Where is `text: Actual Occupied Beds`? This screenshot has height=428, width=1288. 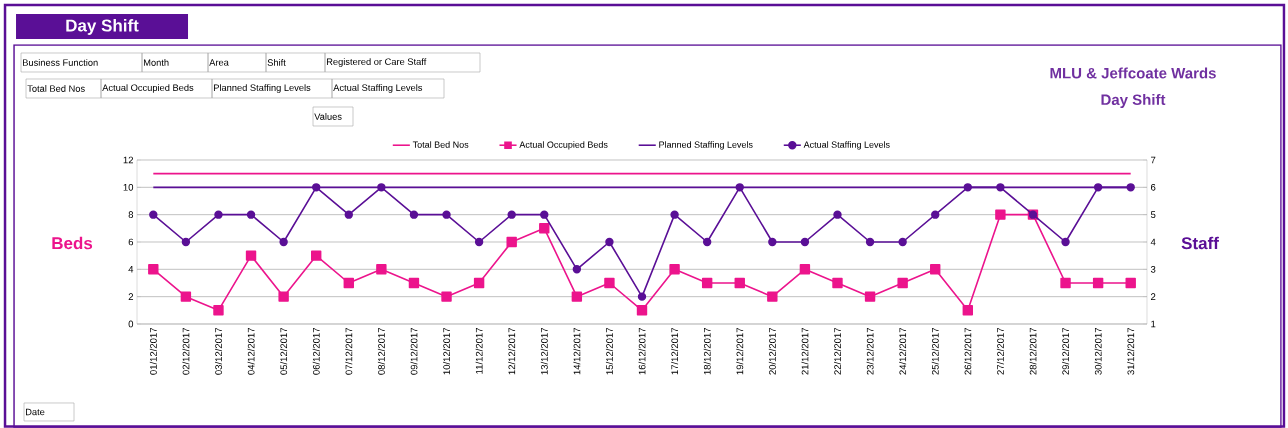 text: Actual Occupied Beds is located at coordinates (148, 88).